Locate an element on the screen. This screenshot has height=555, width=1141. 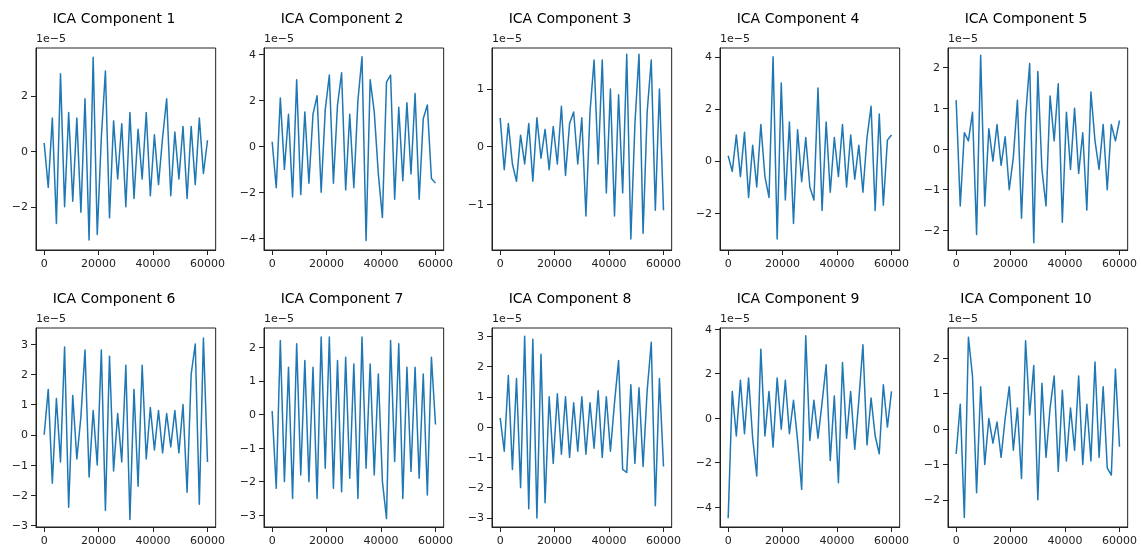
chart-title: ICA Component 7 is located at coordinates (342, 298).